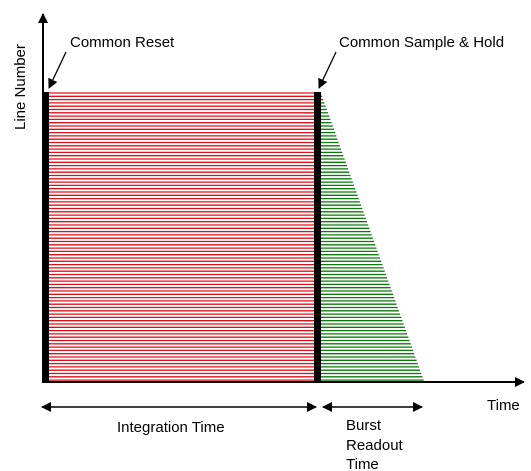  Describe the element at coordinates (362, 463) in the screenshot. I see `burst-readout-label-line3: Time` at that location.